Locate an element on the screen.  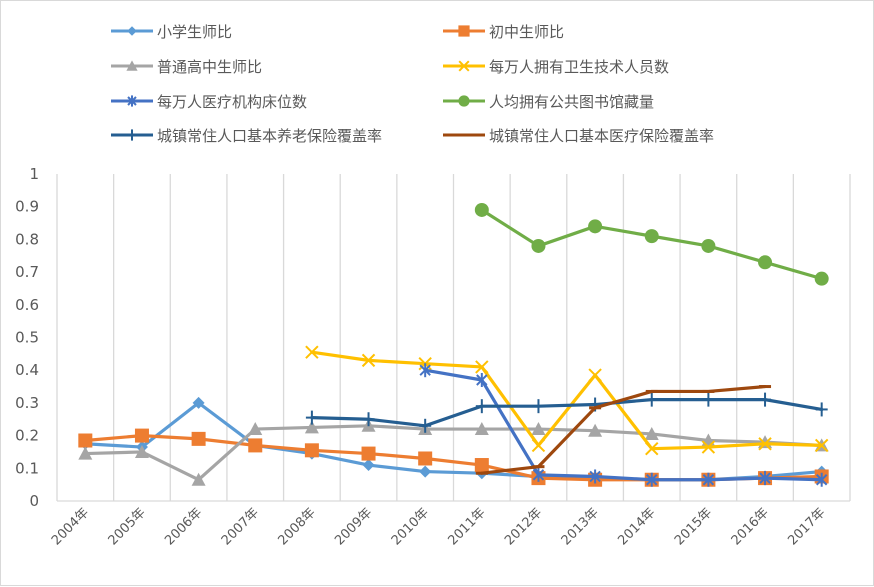
legend-label: 小学生师比 is located at coordinates (194, 32).